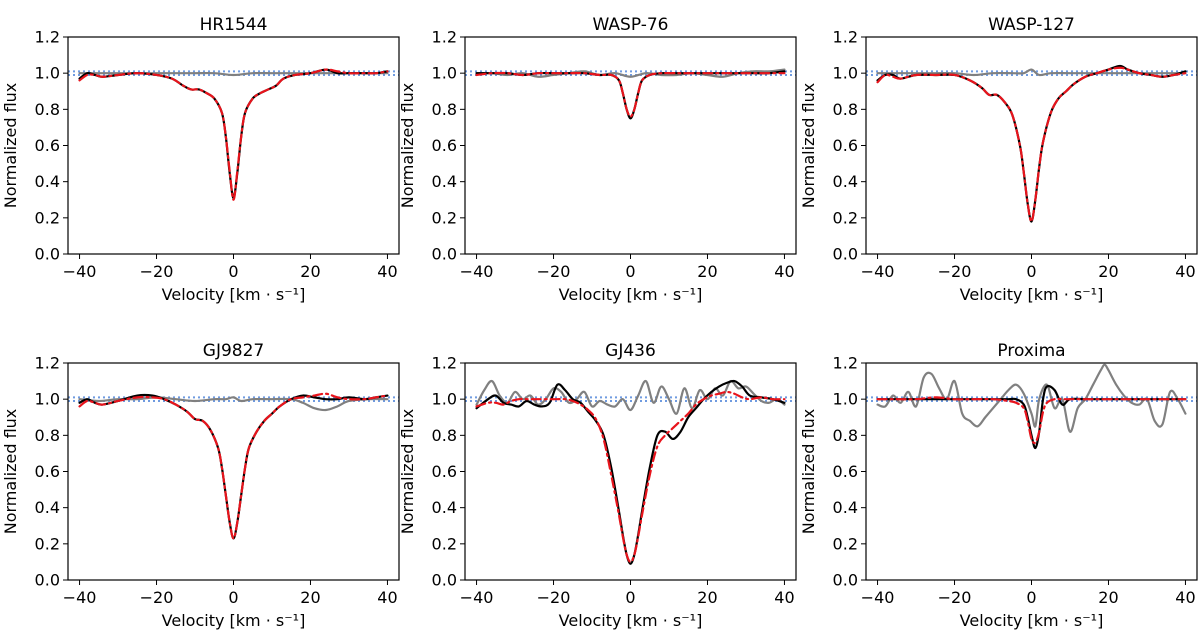  I want to click on panel-title: GJ9827, so click(233, 351).